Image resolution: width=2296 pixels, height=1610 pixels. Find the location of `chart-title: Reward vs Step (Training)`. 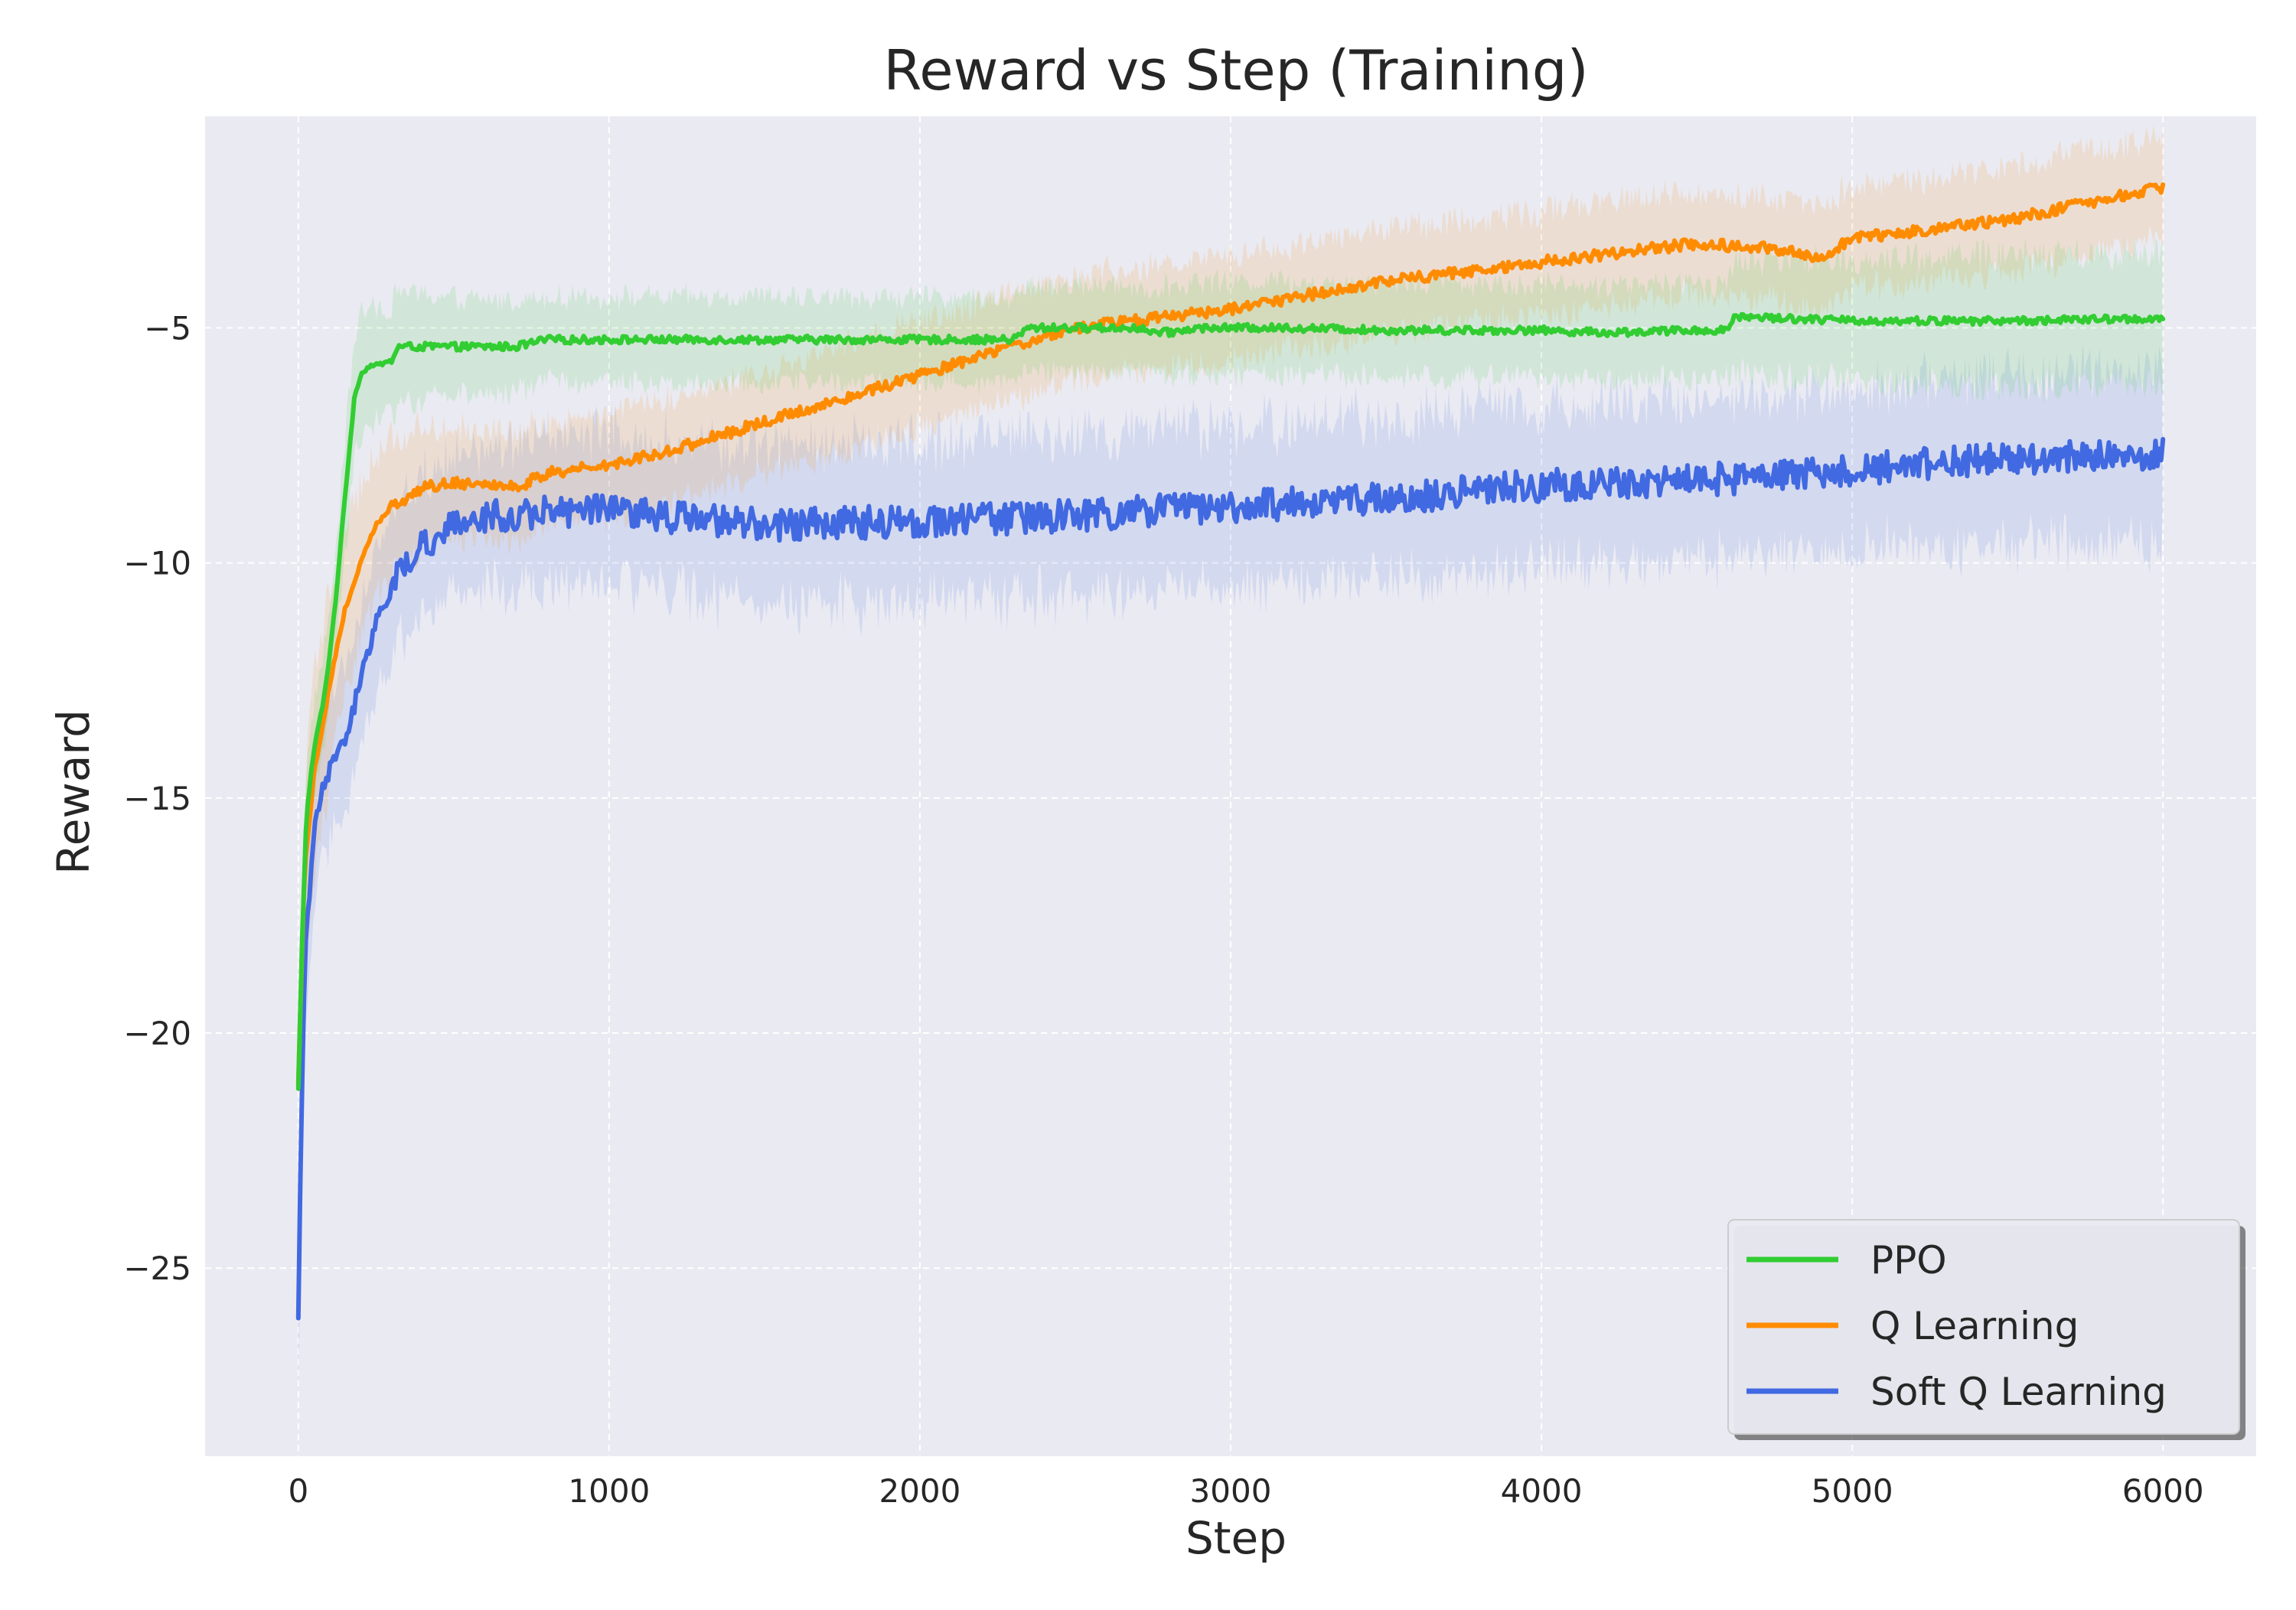

chart-title: Reward vs Step (Training) is located at coordinates (1235, 70).